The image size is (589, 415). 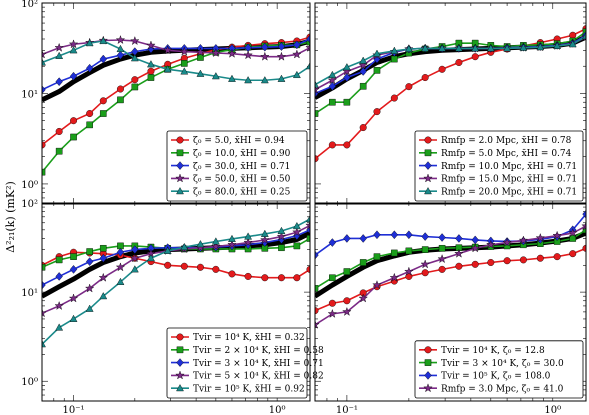 What do you see at coordinates (29, 5) in the screenshot?
I see `y-tick-label: 10²` at bounding box center [29, 5].